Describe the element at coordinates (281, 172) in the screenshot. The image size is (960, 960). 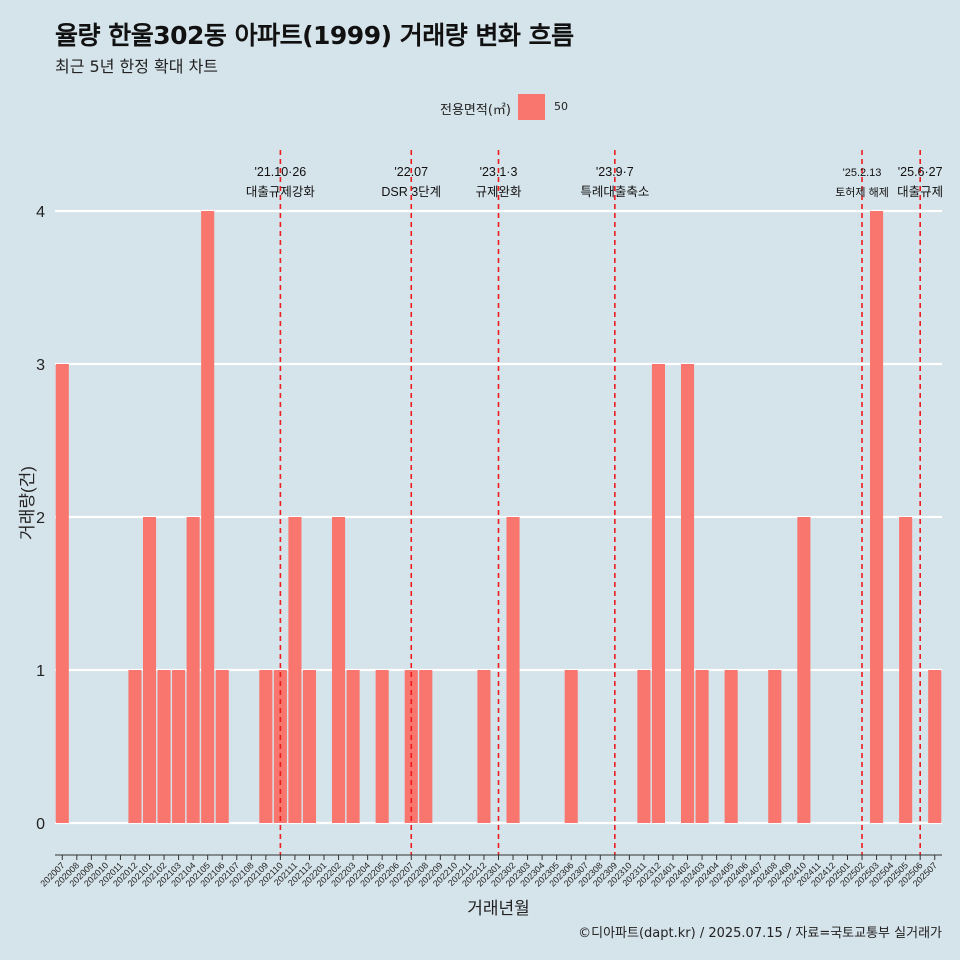
I see `event-date-label: '21.10·26` at that location.